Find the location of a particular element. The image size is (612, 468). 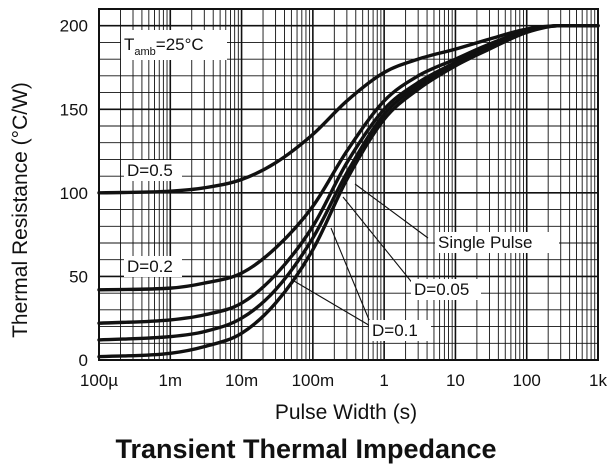

label-d-0-2: D=0.2 is located at coordinates (150, 266).